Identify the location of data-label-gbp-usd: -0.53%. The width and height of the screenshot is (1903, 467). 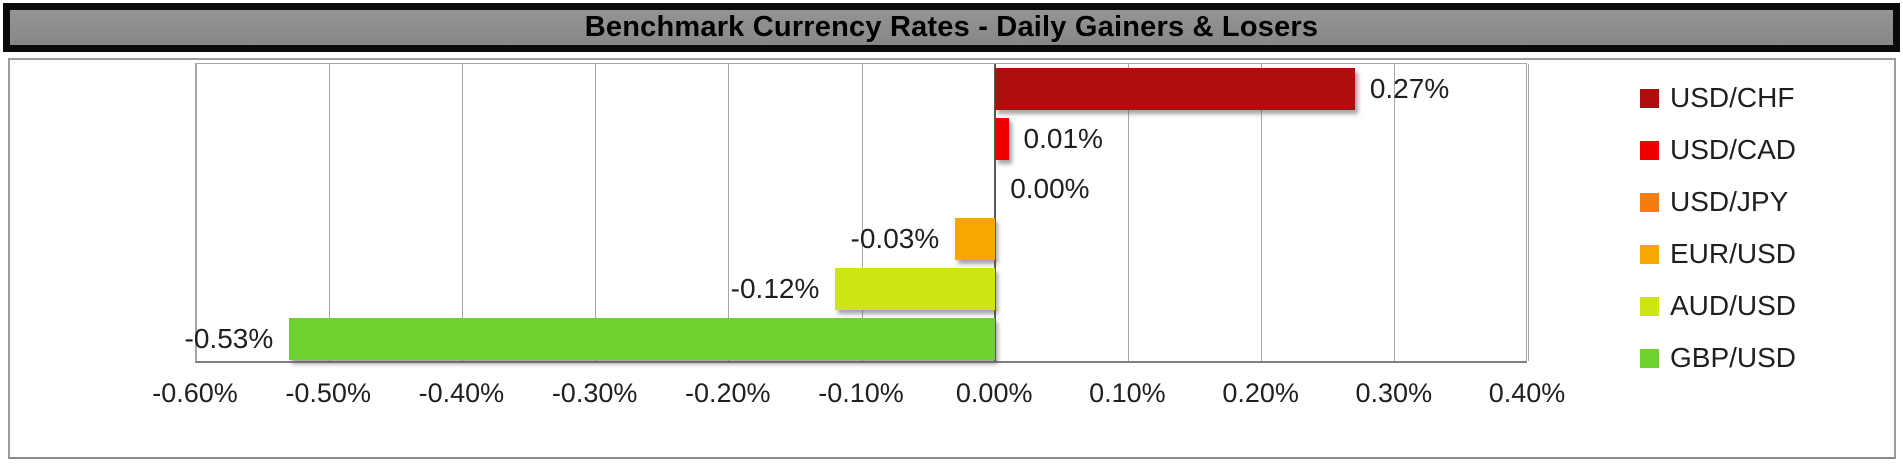
(229, 338).